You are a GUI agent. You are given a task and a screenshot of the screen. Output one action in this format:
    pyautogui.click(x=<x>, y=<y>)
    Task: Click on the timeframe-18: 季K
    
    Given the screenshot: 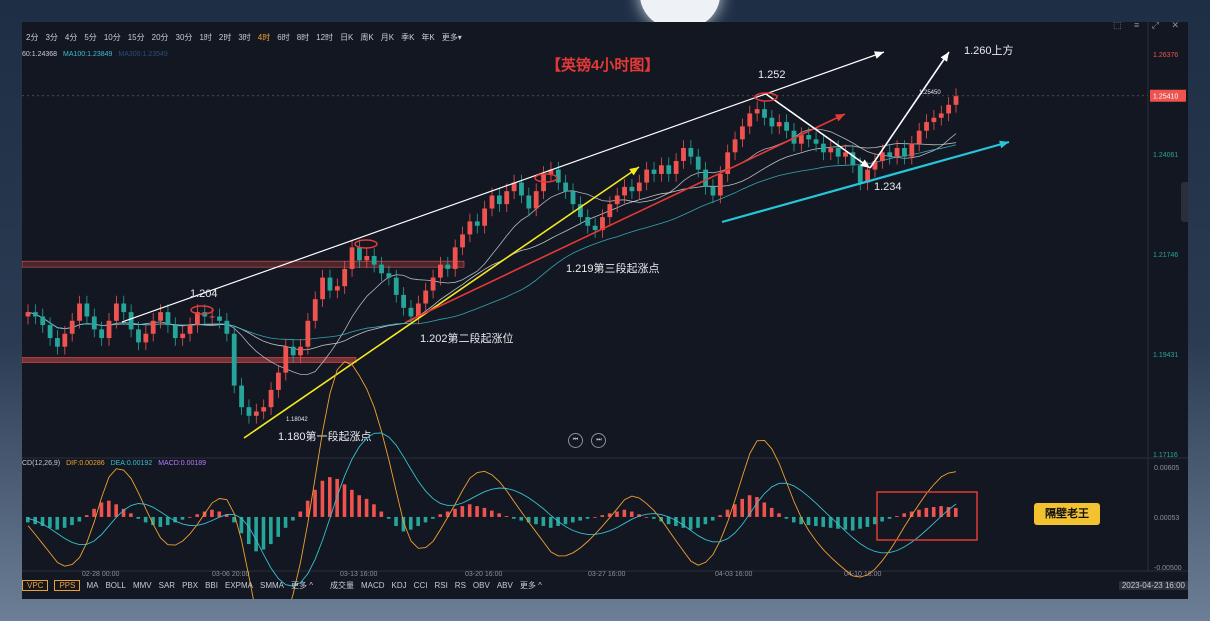 What is the action you would take?
    pyautogui.click(x=408, y=37)
    